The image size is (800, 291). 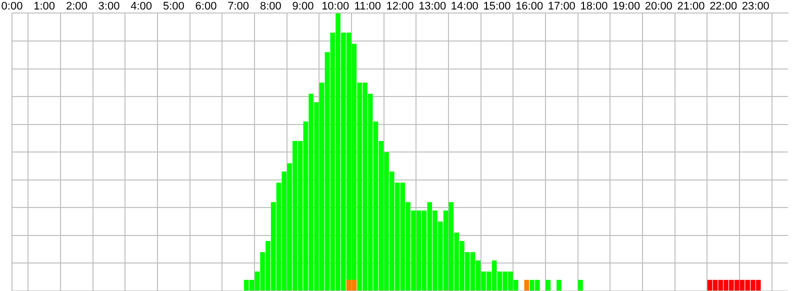 What do you see at coordinates (12, 6) in the screenshot?
I see `x-tick-label: 0:00` at bounding box center [12, 6].